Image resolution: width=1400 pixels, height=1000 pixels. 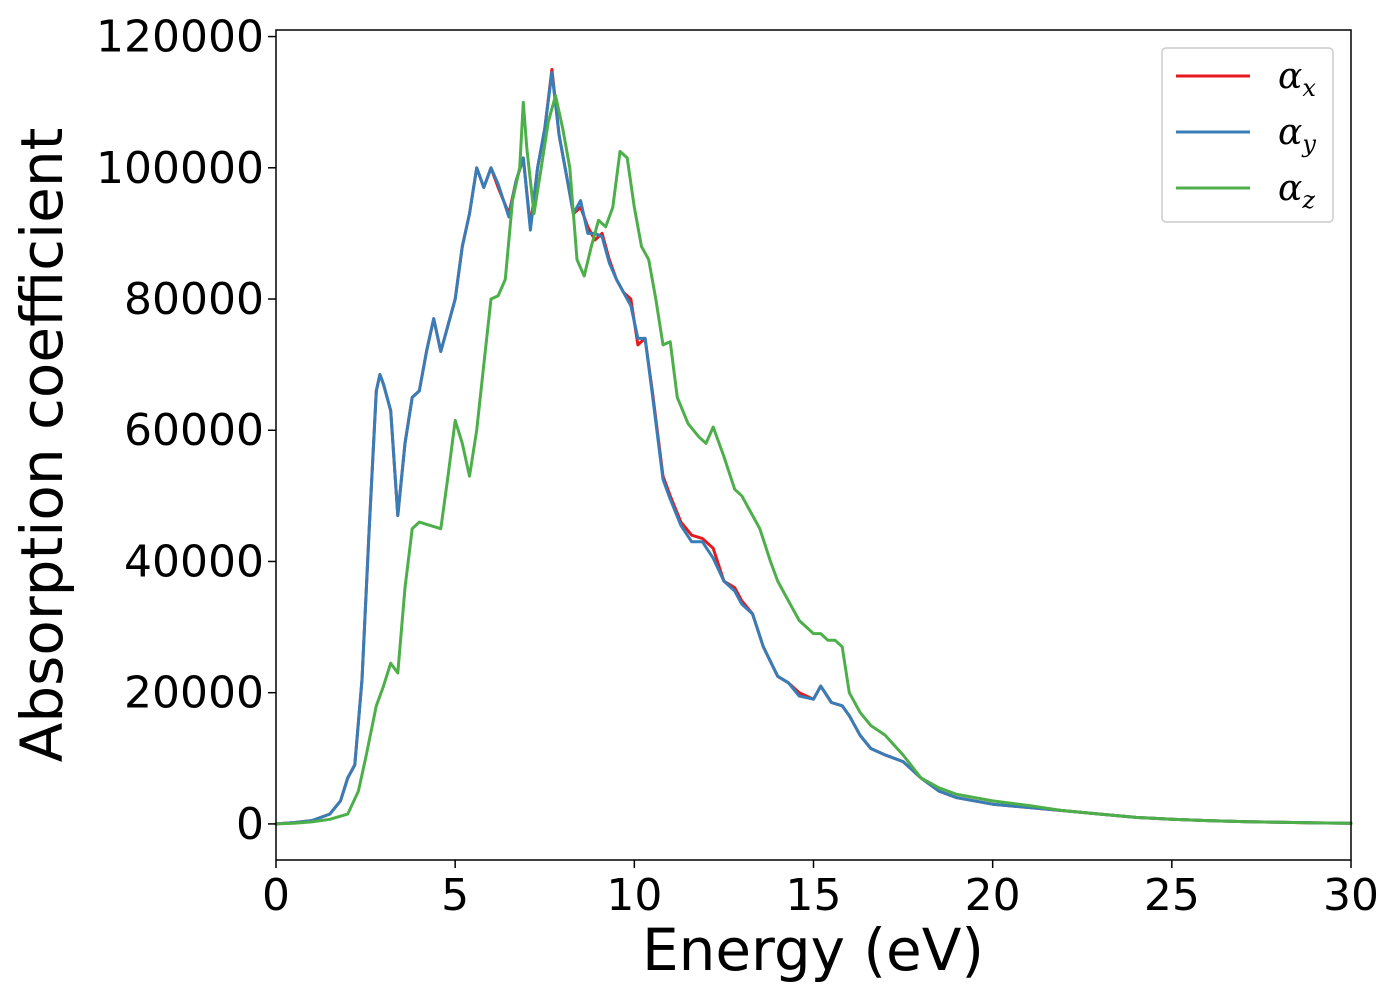 What do you see at coordinates (42, 445) in the screenshot?
I see `y-axis-title: Absorption coefficient` at bounding box center [42, 445].